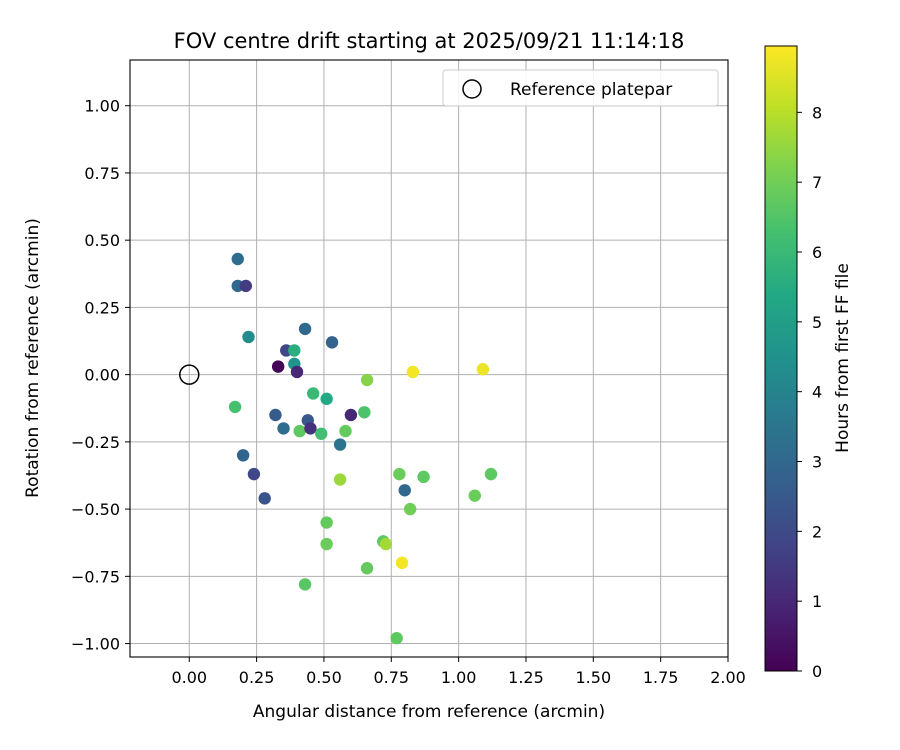 The height and width of the screenshot is (750, 900). I want to click on y-axis-ticks: −1.00 −0.75 −0.50 −0.25 0.00 0.25 0.50 0.75 1.00, so click(100, 375).